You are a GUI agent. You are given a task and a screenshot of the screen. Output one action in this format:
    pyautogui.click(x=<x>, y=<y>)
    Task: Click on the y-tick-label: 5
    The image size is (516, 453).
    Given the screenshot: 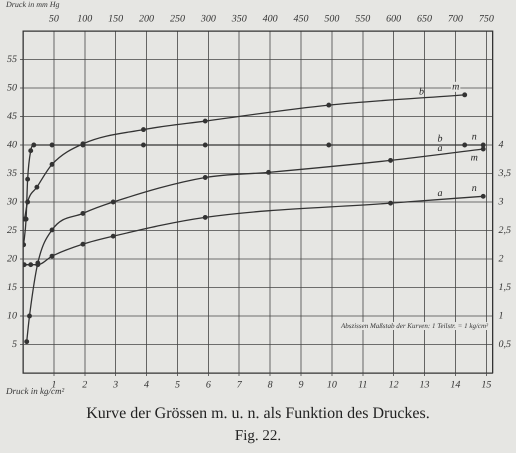 What is the action you would take?
    pyautogui.click(x=14, y=344)
    